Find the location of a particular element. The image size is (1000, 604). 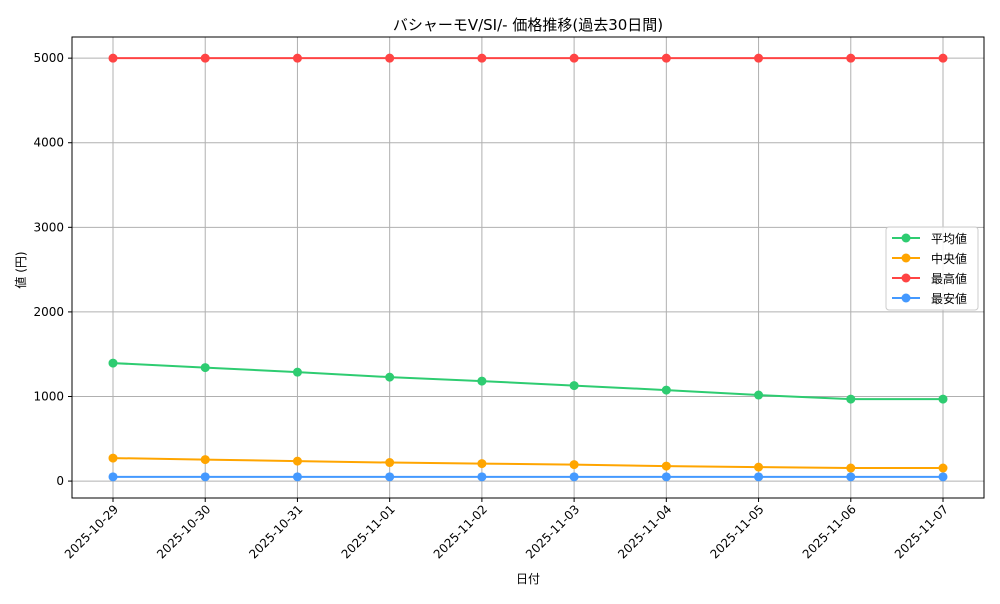

x-tick-label: 2025-10-29 is located at coordinates (91, 531).